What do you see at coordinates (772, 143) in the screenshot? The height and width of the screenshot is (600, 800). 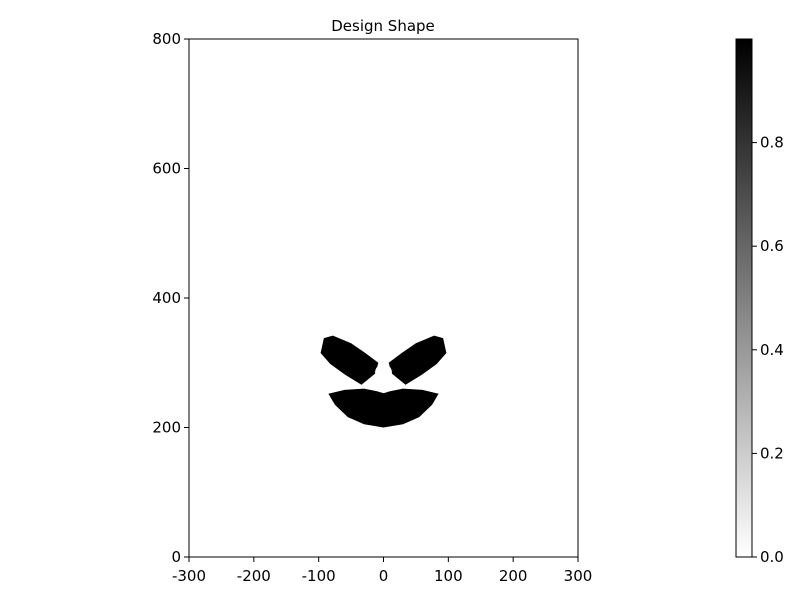 I see `colorbar-tick-label: 0.8` at bounding box center [772, 143].